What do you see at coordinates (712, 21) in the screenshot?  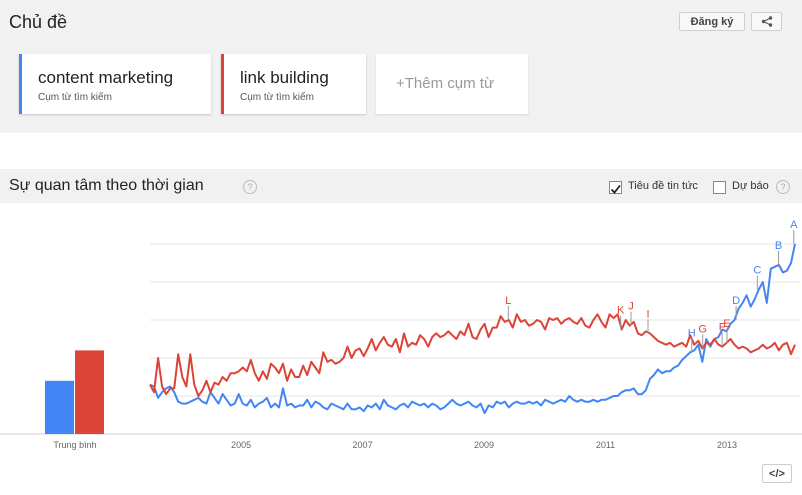 I see `subscribe-button: Đăng ký` at bounding box center [712, 21].